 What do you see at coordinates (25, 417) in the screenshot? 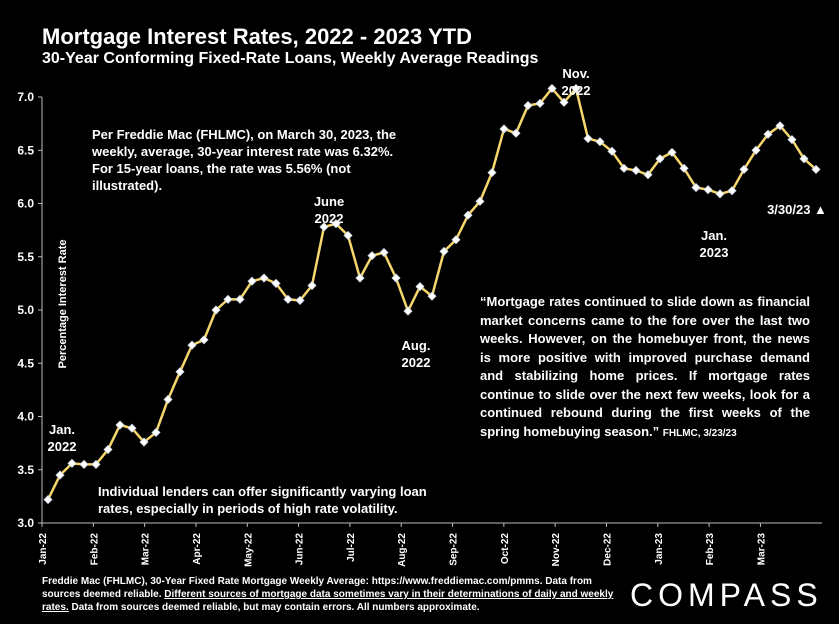
I see `y-tick-label: 4.0` at bounding box center [25, 417].